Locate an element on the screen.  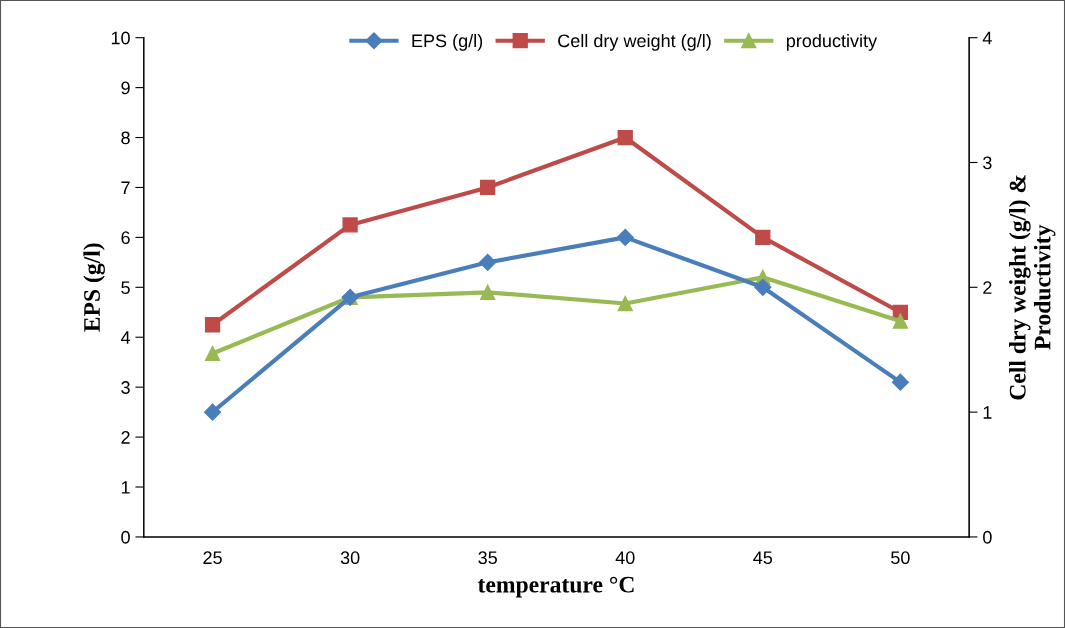
y-tick-label: 5 is located at coordinates (125, 288).